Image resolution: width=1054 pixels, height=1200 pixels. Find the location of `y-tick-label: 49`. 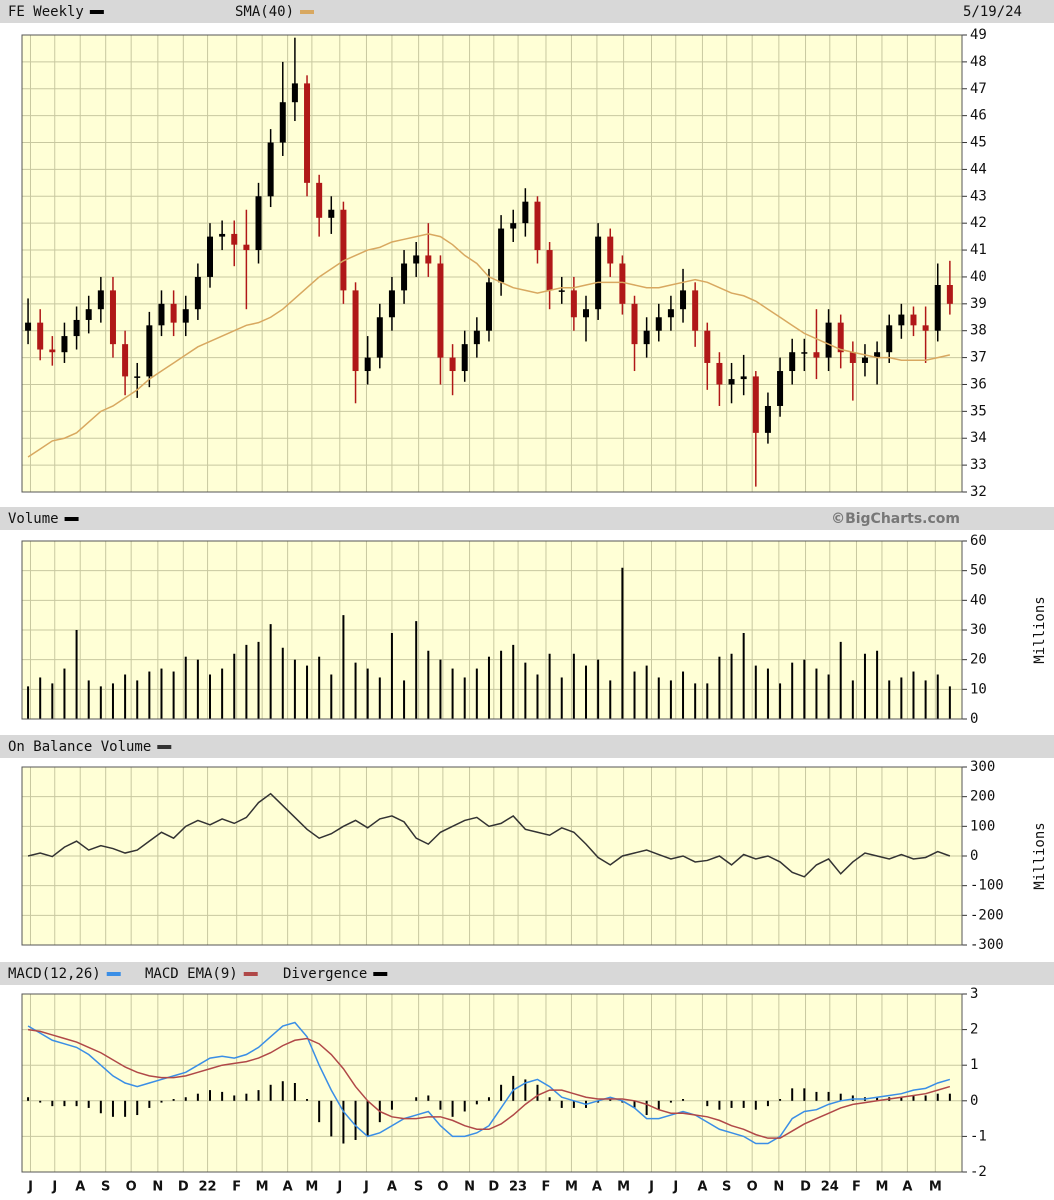

y-tick-label: 49 is located at coordinates (978, 35).